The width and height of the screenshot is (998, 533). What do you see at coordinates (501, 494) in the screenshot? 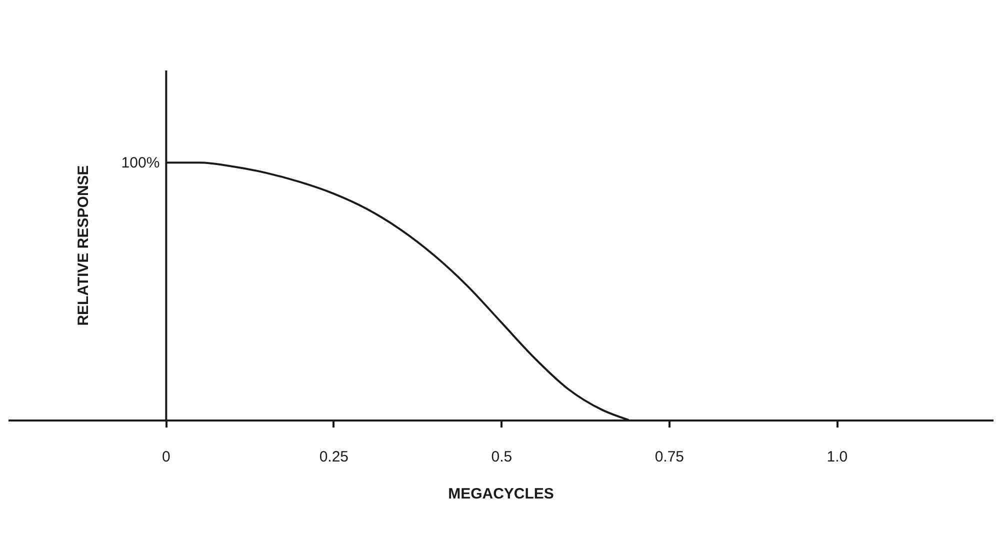
I see `x-axis-title: MEGACYCLES` at bounding box center [501, 494].